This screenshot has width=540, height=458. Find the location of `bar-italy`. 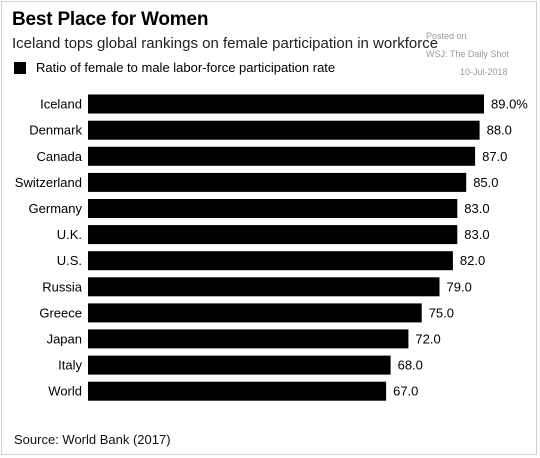

bar-italy is located at coordinates (239, 365).